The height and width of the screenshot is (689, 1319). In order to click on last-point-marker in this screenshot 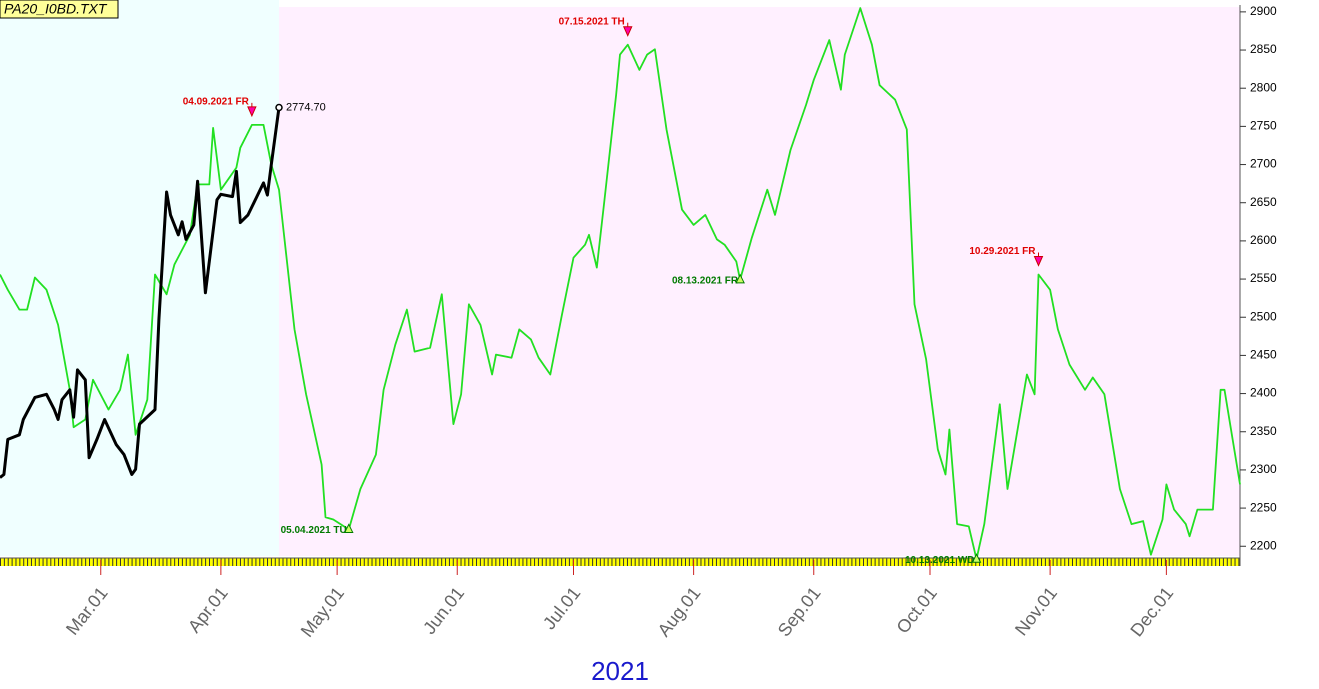, I will do `click(279, 107)`.